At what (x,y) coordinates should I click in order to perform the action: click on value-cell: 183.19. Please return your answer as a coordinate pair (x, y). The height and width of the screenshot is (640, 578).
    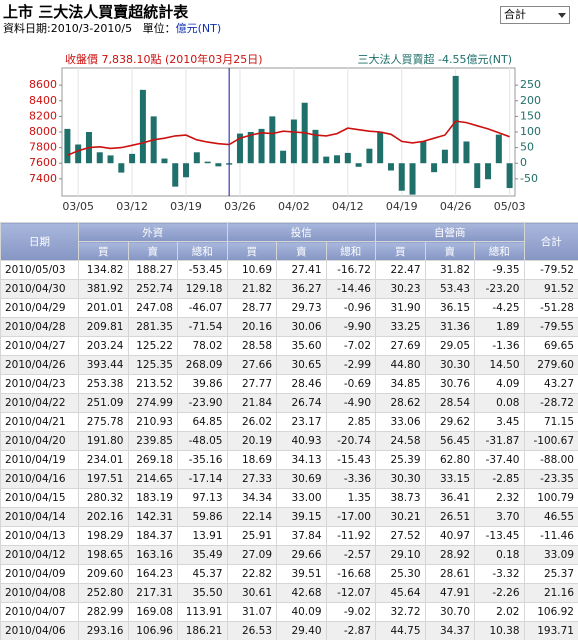
    Looking at the image, I should click on (152, 498).